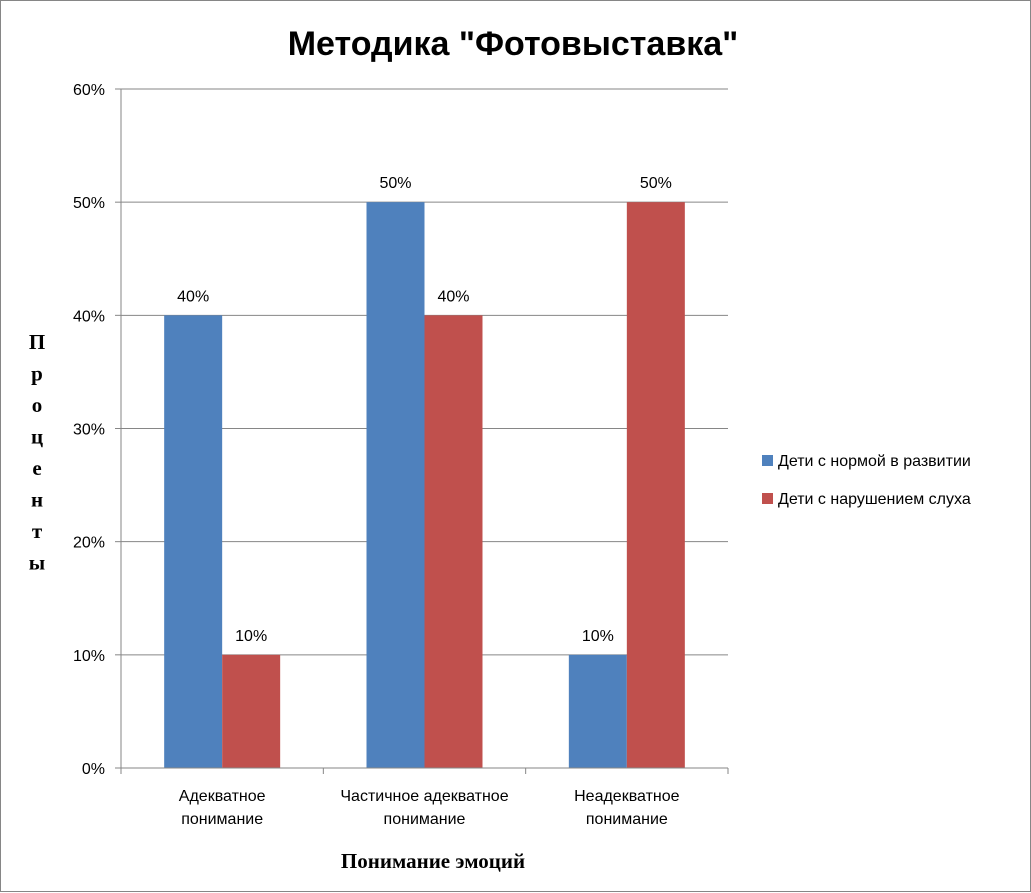 This screenshot has width=1031, height=893. Describe the element at coordinates (93, 769) in the screenshot. I see `y-tick-label: 0%` at that location.